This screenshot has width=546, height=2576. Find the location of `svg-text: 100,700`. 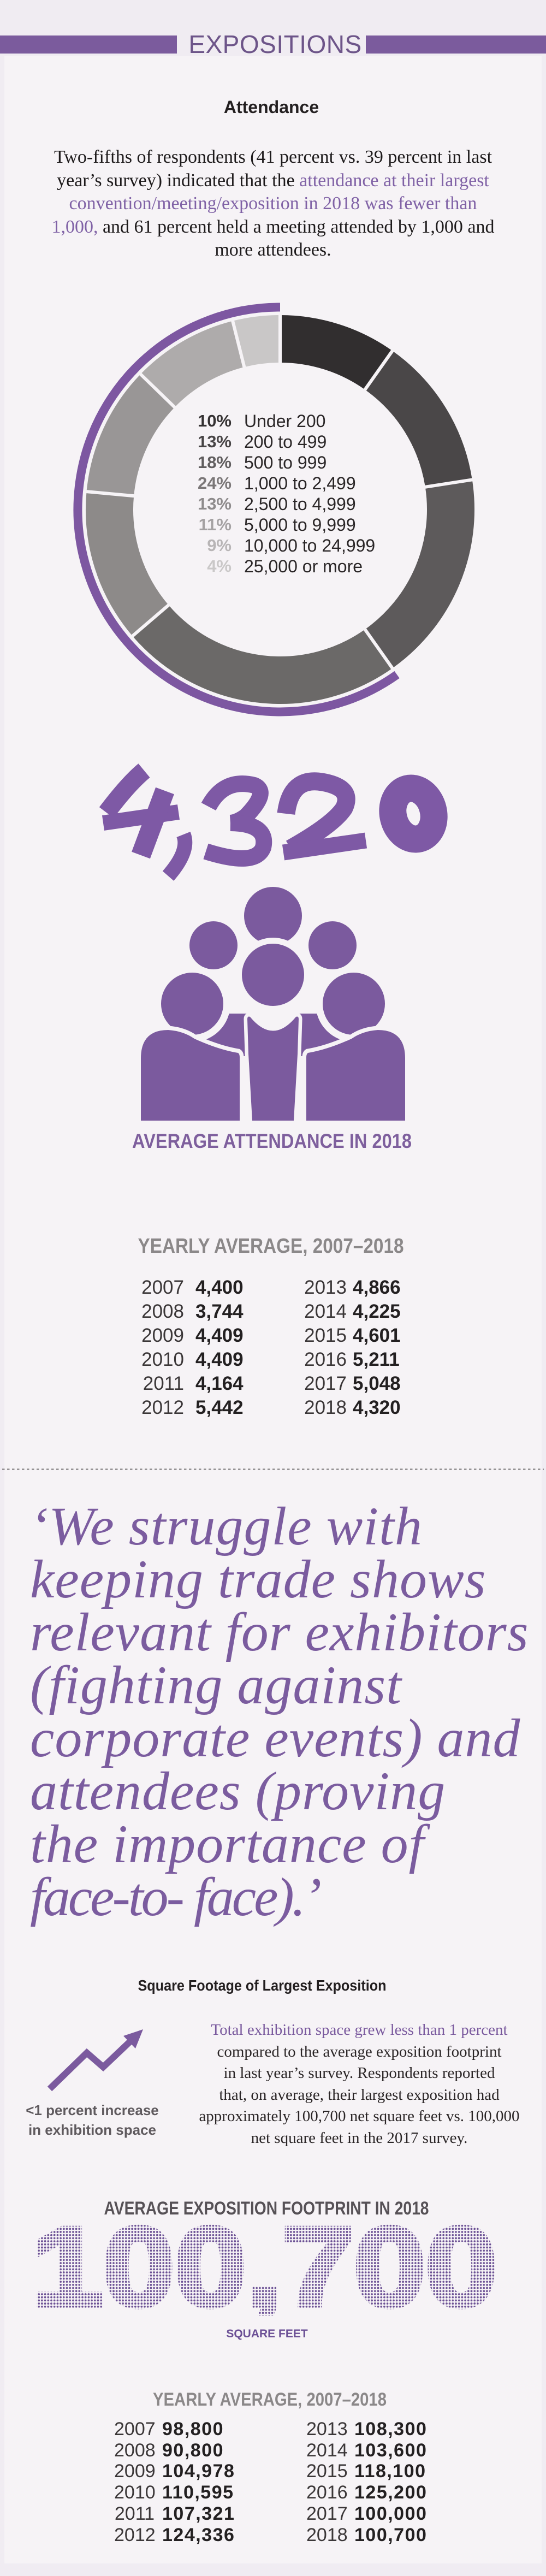

svg-text: 100,700 is located at coordinates (264, 2264).